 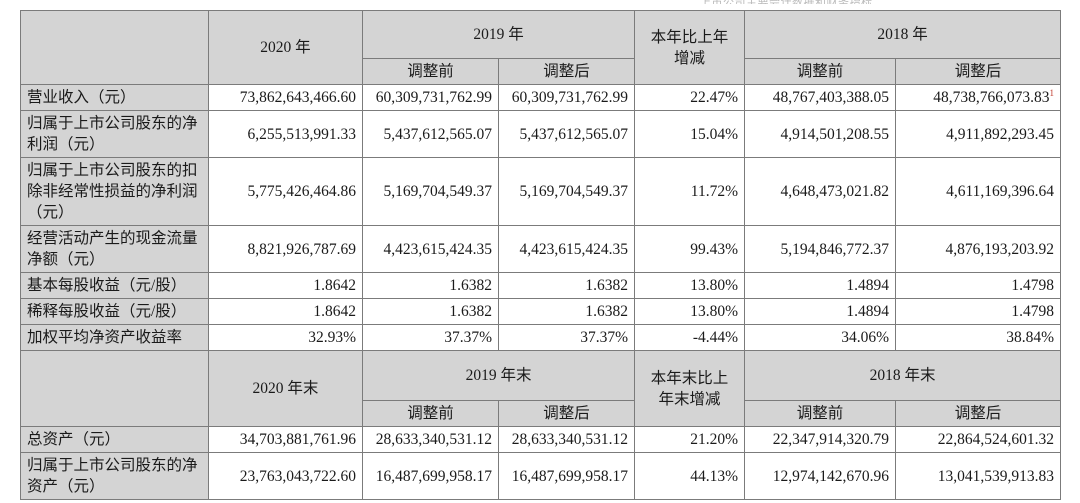 I want to click on block1-subheader-2019-after: 调整后, so click(x=566, y=71).